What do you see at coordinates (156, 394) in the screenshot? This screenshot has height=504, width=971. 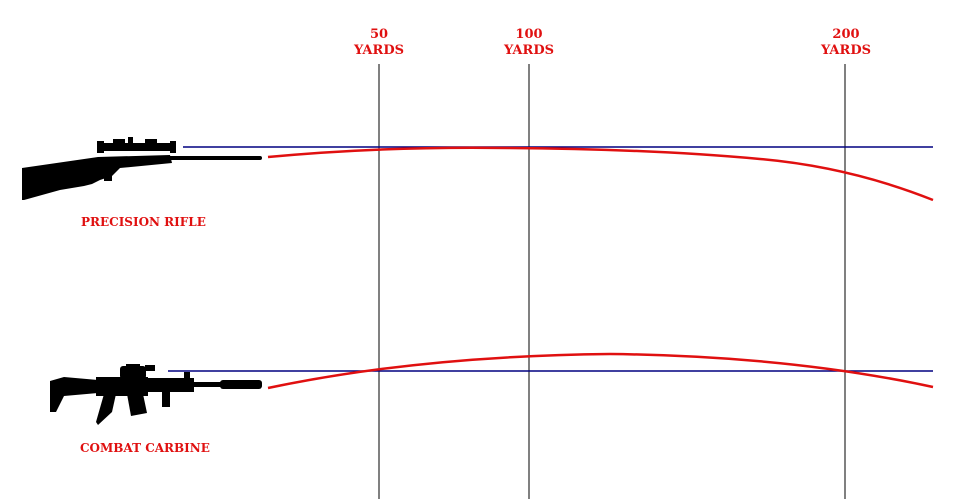 I see `ar-carbine-icon` at bounding box center [156, 394].